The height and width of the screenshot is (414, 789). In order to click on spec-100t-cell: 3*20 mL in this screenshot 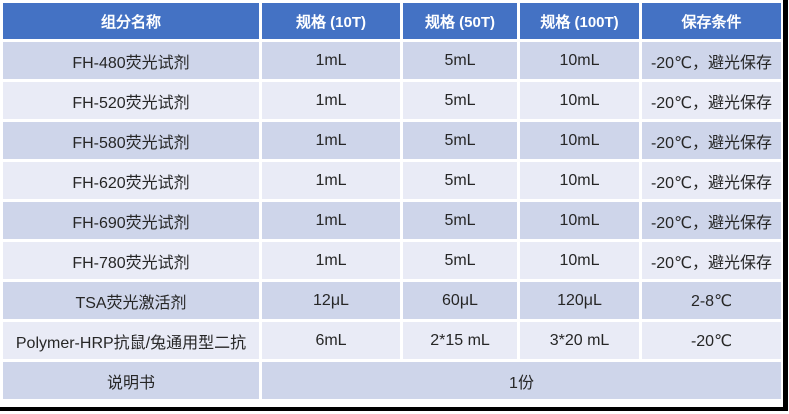, I will do `click(579, 340)`.